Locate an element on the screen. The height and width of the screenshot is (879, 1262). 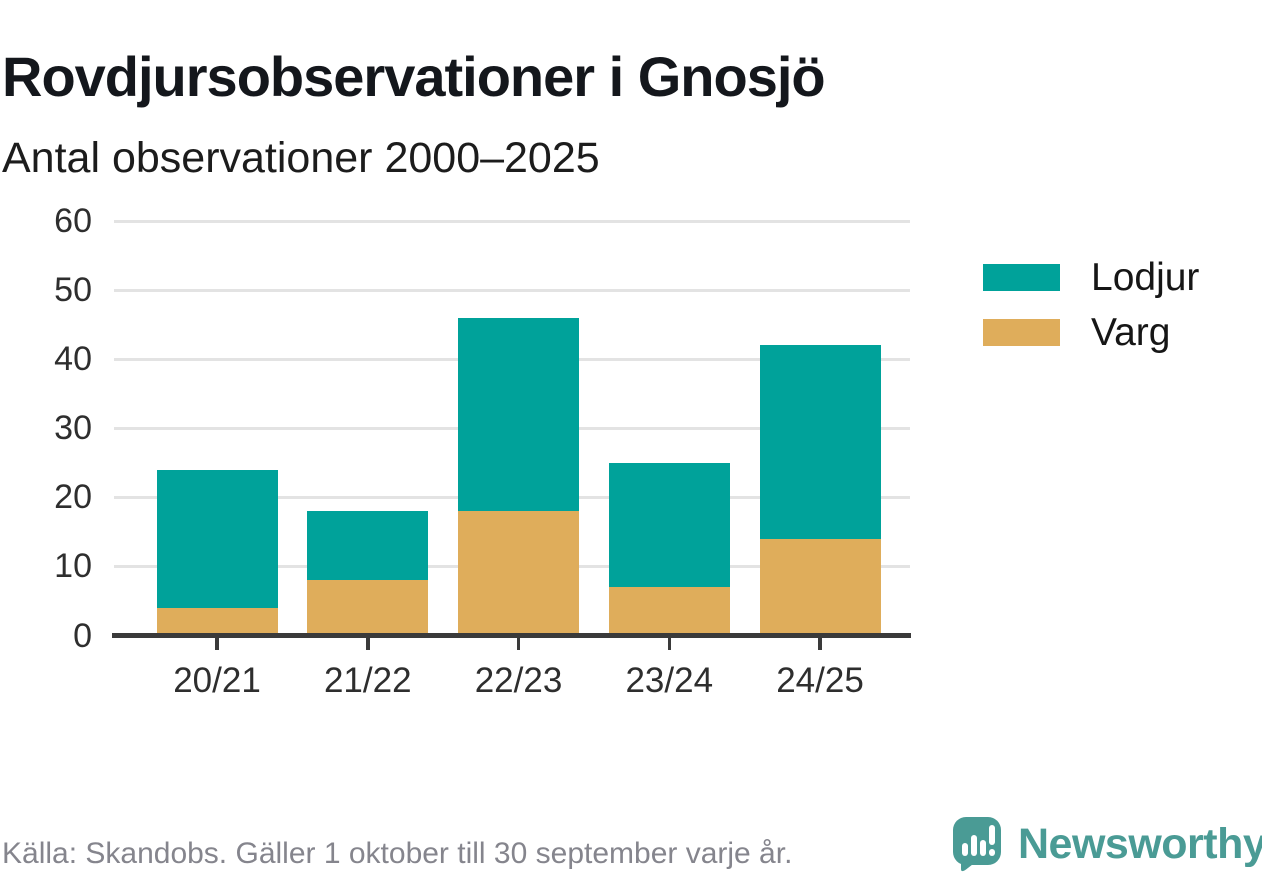
x-tick-label-22/23: 22/23 is located at coordinates (518, 680).